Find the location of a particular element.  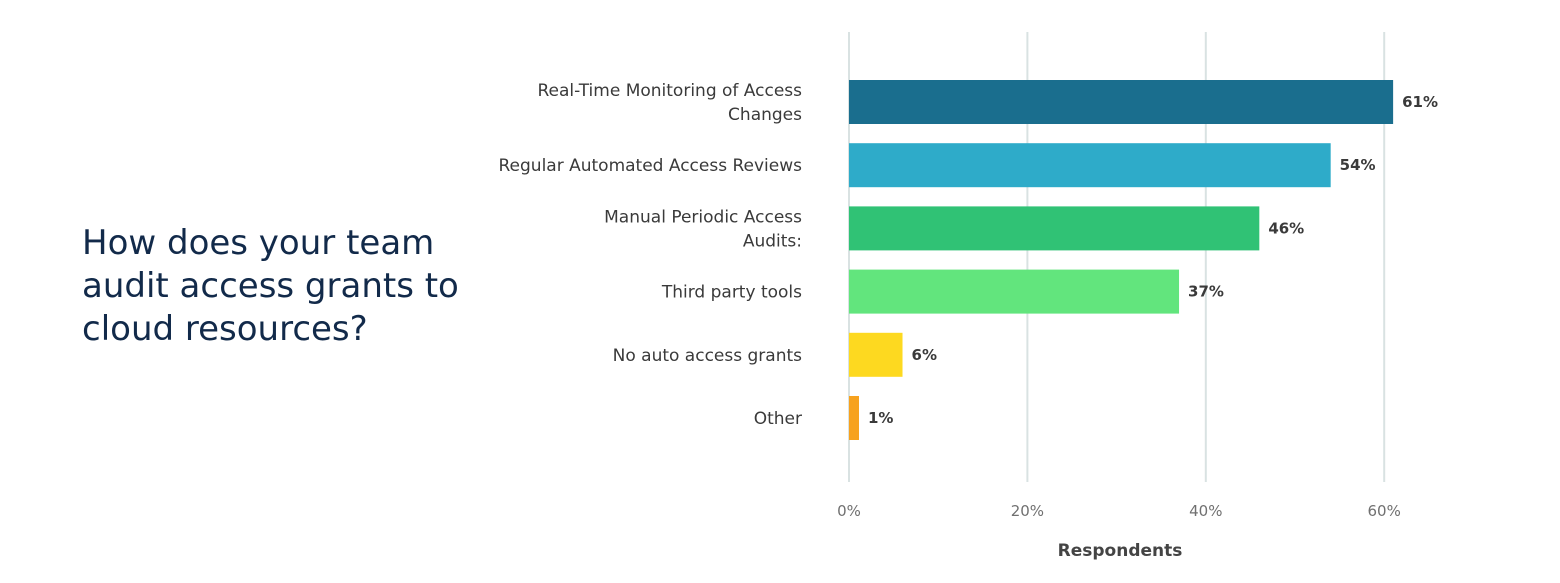

x-axis-title: Respondents is located at coordinates (1120, 551).